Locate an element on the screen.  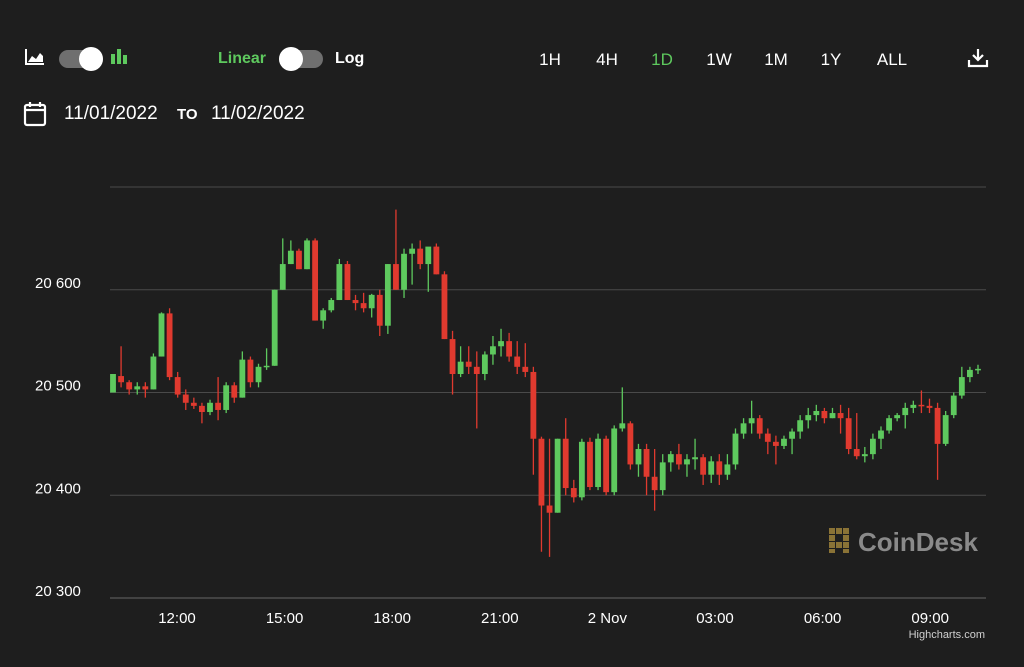
date-from: 11/01/2022 is located at coordinates (111, 113).